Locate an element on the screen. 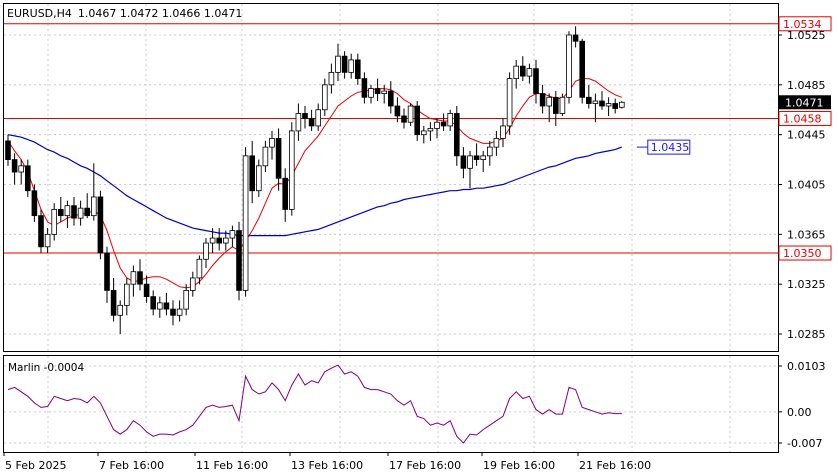  level-1-0350-tag is located at coordinates (805, 253).